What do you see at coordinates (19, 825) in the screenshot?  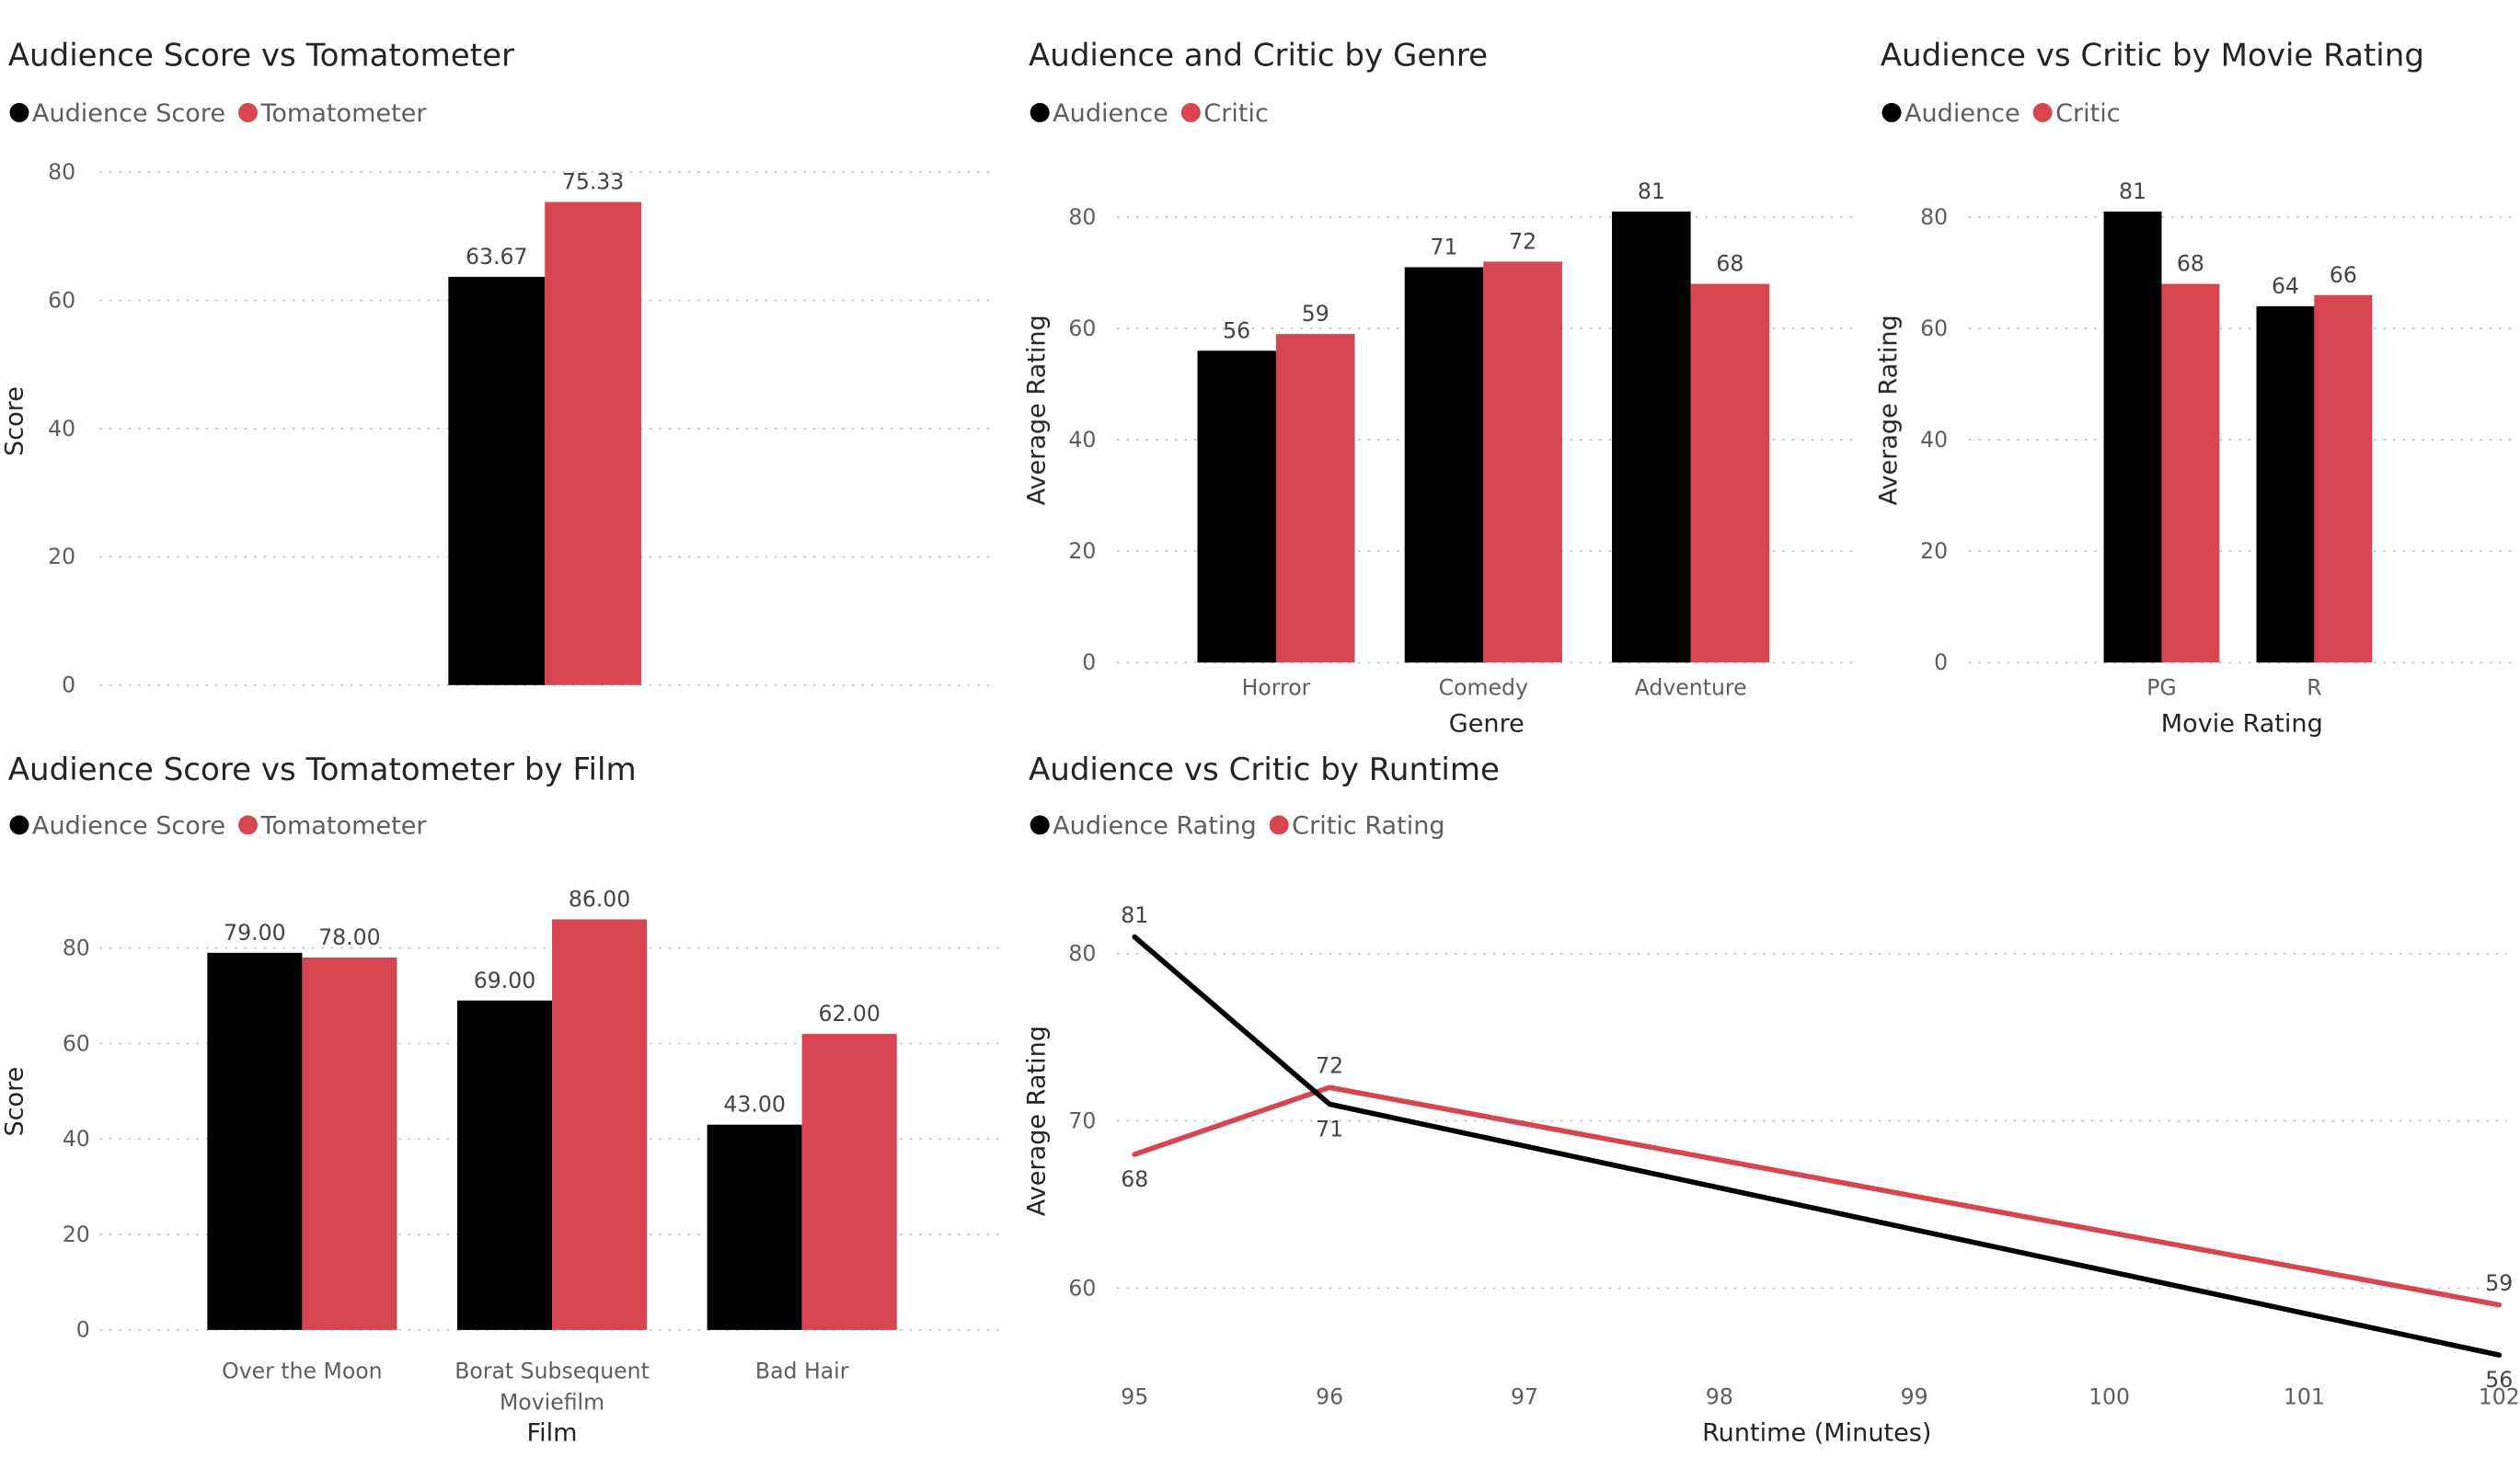 I see `legend-marker-audience-score` at bounding box center [19, 825].